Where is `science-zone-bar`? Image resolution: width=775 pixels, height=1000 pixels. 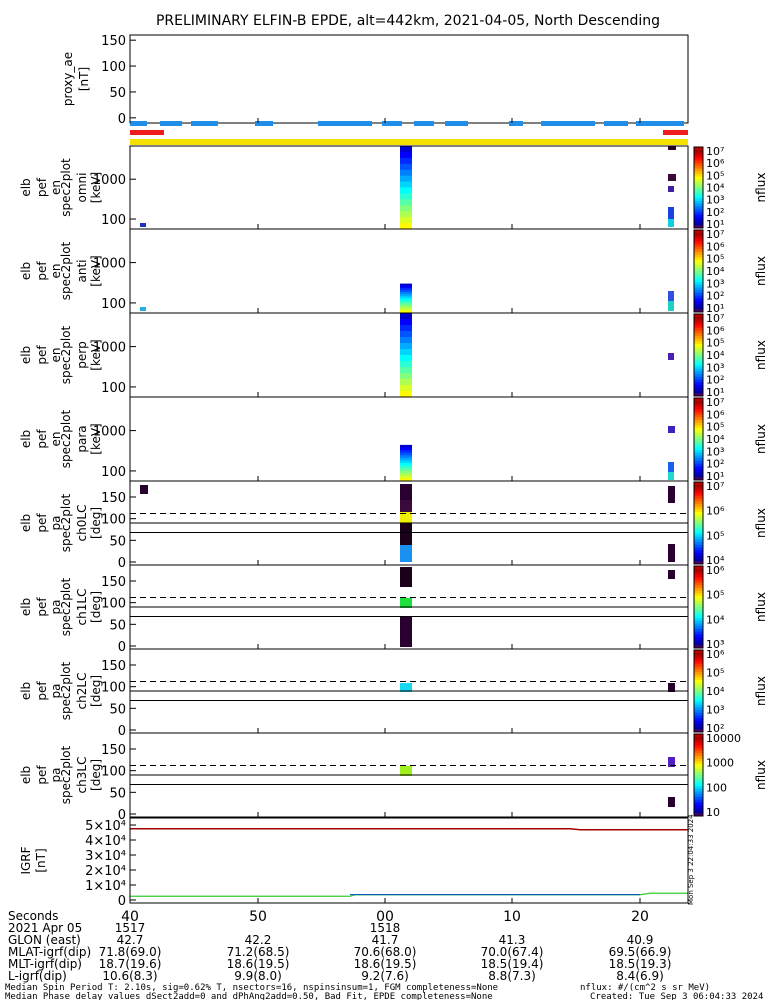
science-zone-bar is located at coordinates (345, 123).